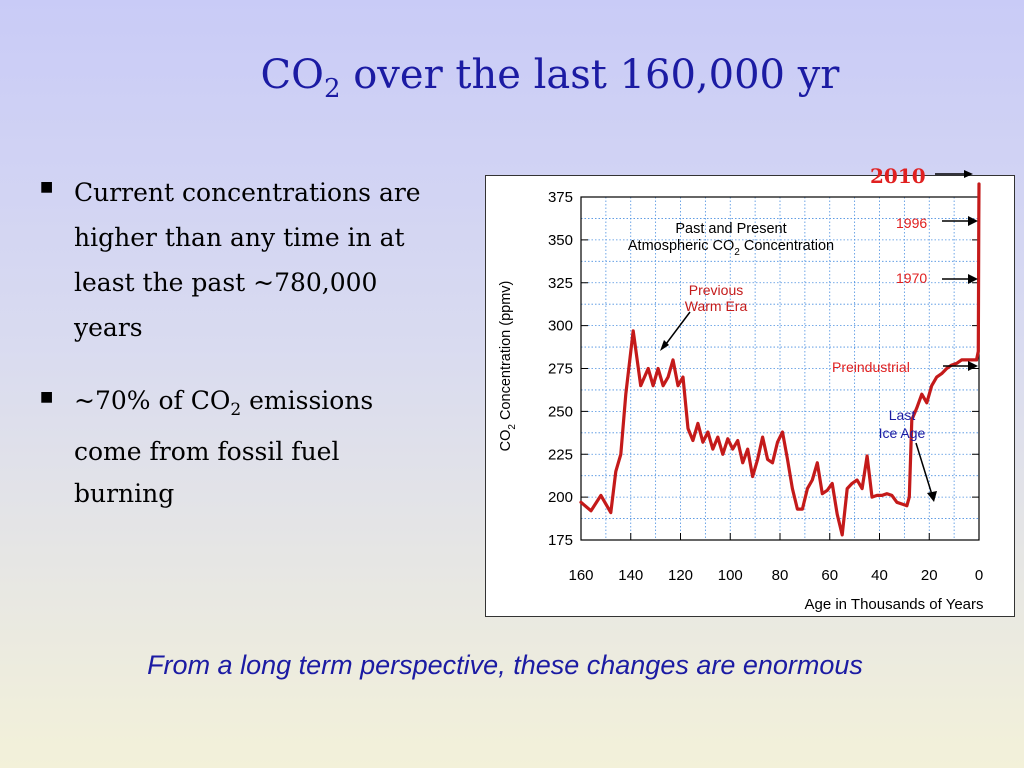 This screenshot has height=768, width=1024. Describe the element at coordinates (924, 470) in the screenshot. I see `arrow-last-ice-age` at that location.